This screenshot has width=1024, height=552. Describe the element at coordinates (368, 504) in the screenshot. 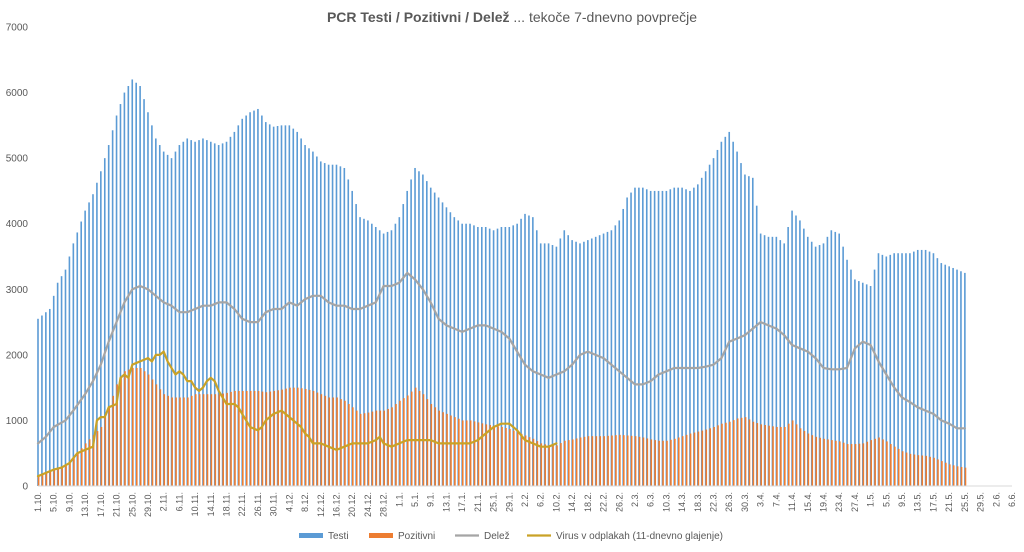

I see `x-tick-label: 24.12.` at that location.